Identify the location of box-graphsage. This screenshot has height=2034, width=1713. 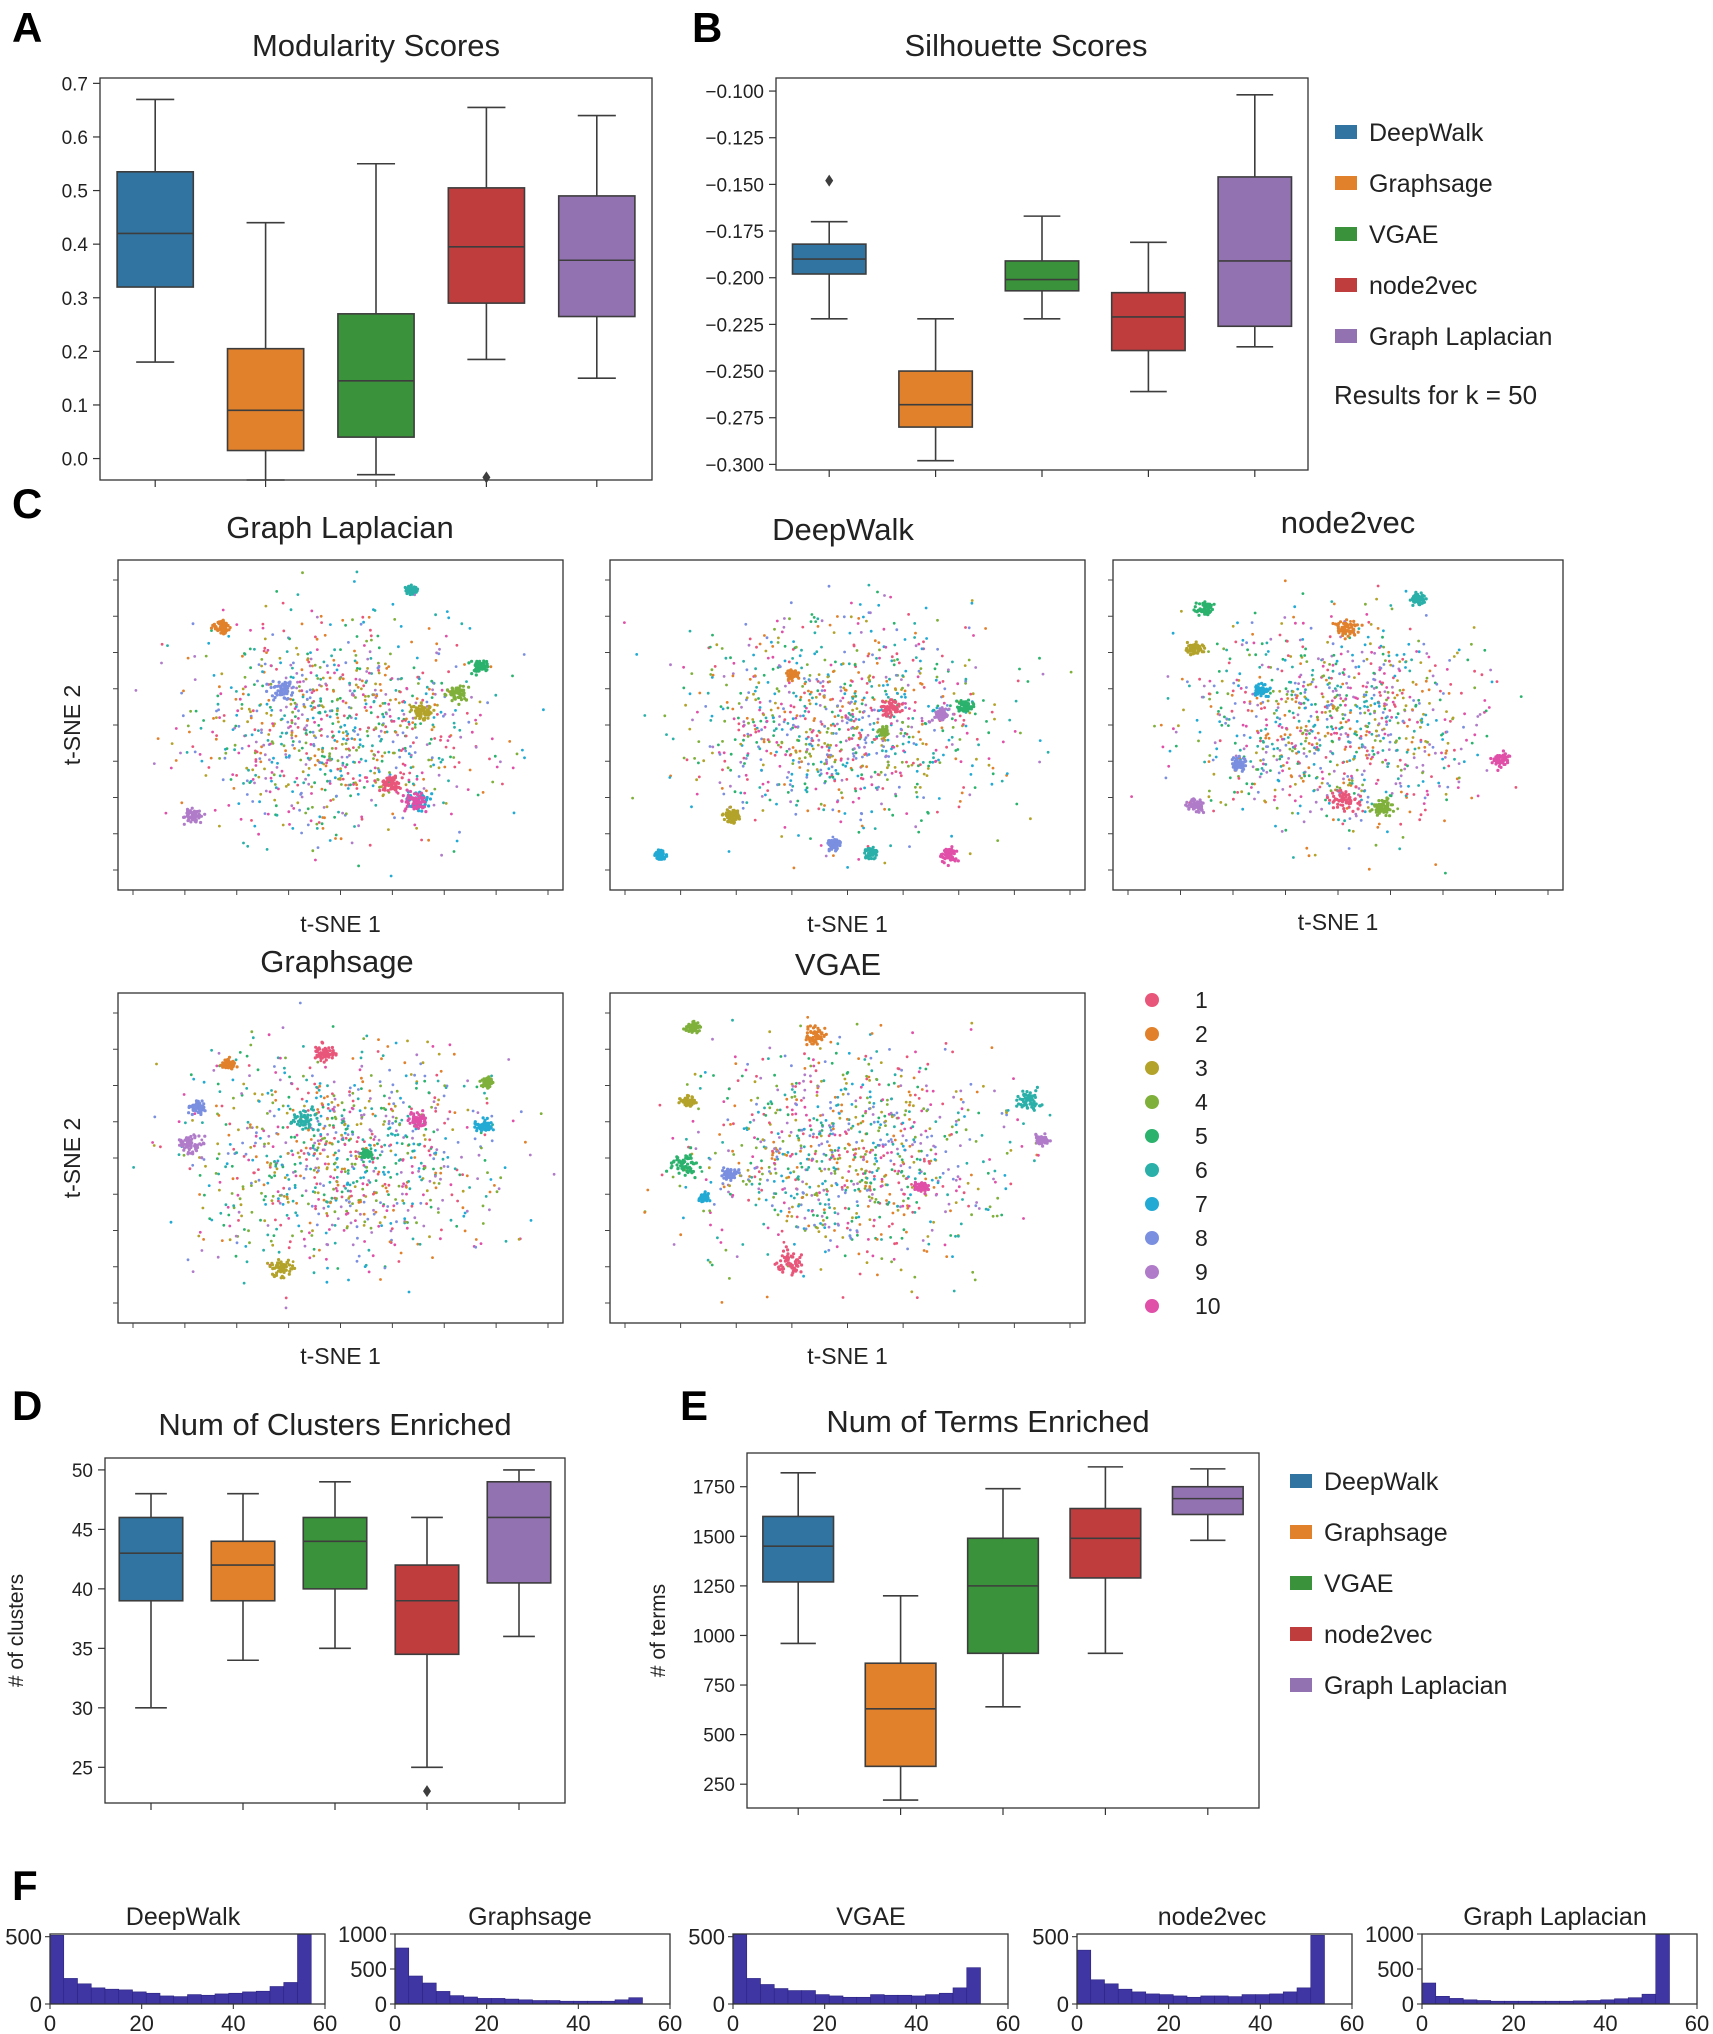
(936, 399).